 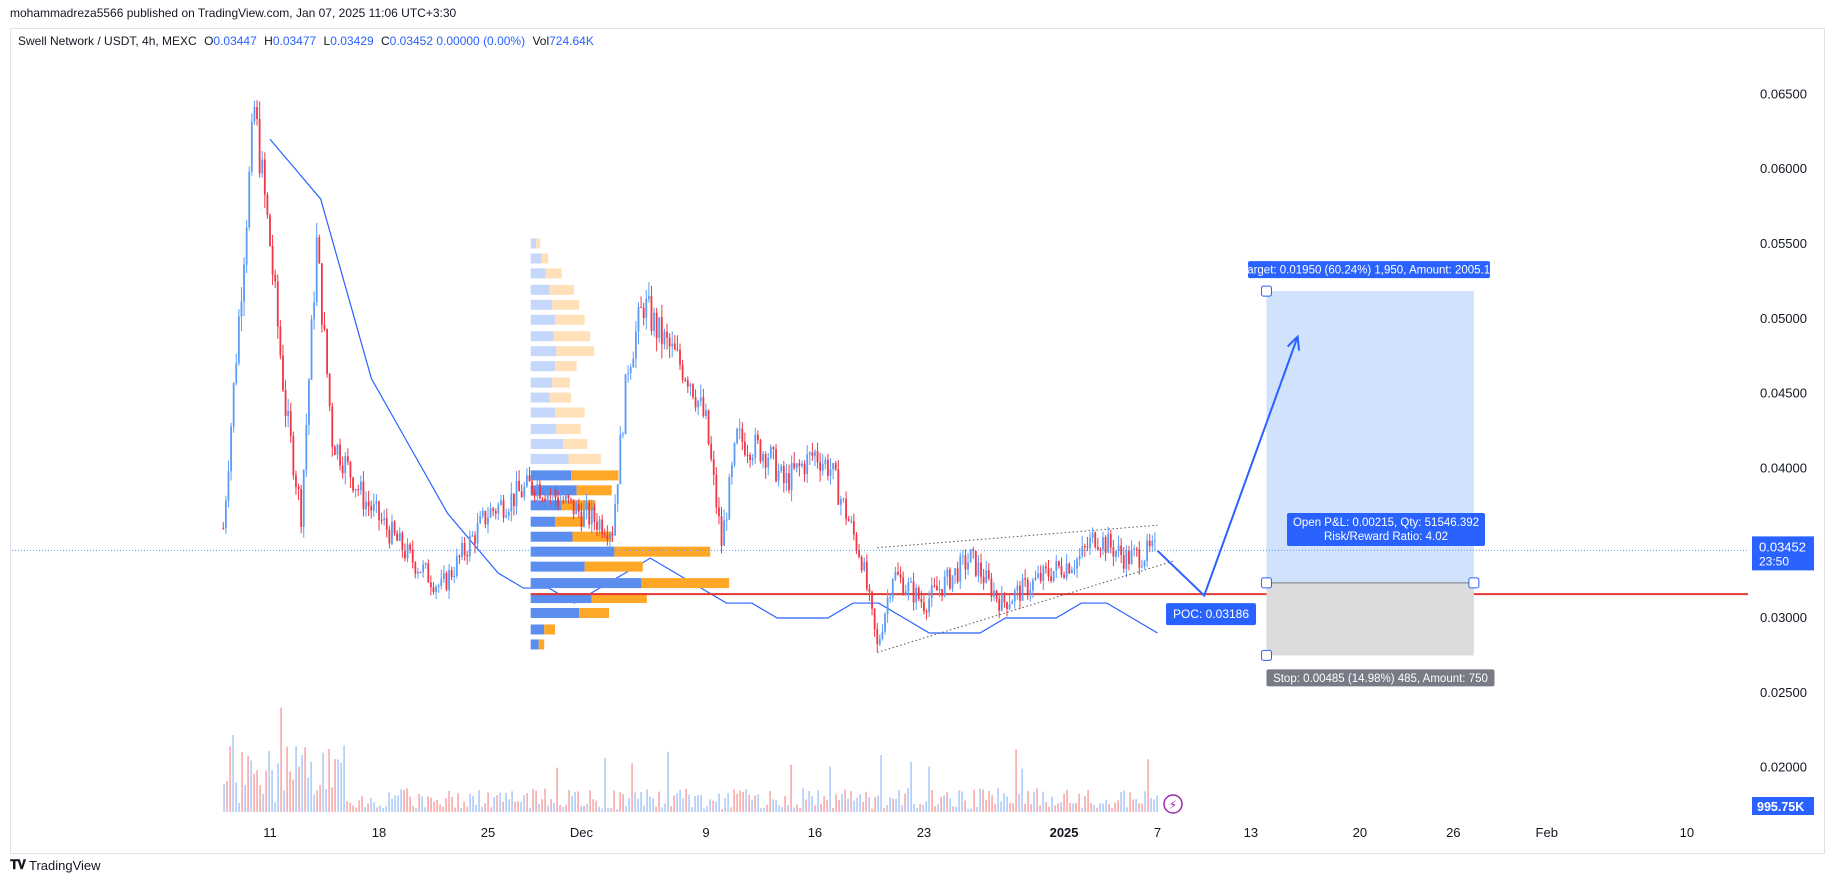 I want to click on low-value: 0.03429, so click(x=352, y=41).